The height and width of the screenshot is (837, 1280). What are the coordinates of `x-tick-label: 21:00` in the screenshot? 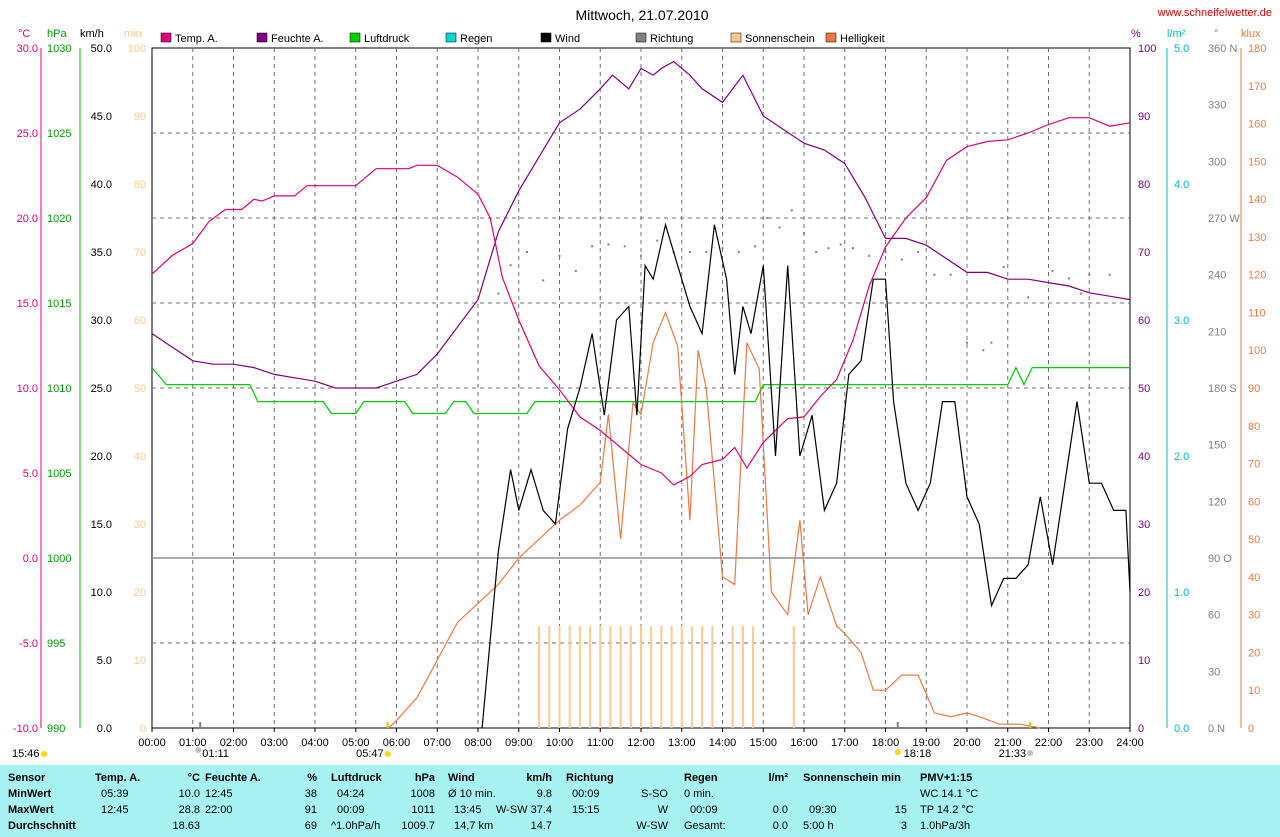 It's located at (1008, 743).